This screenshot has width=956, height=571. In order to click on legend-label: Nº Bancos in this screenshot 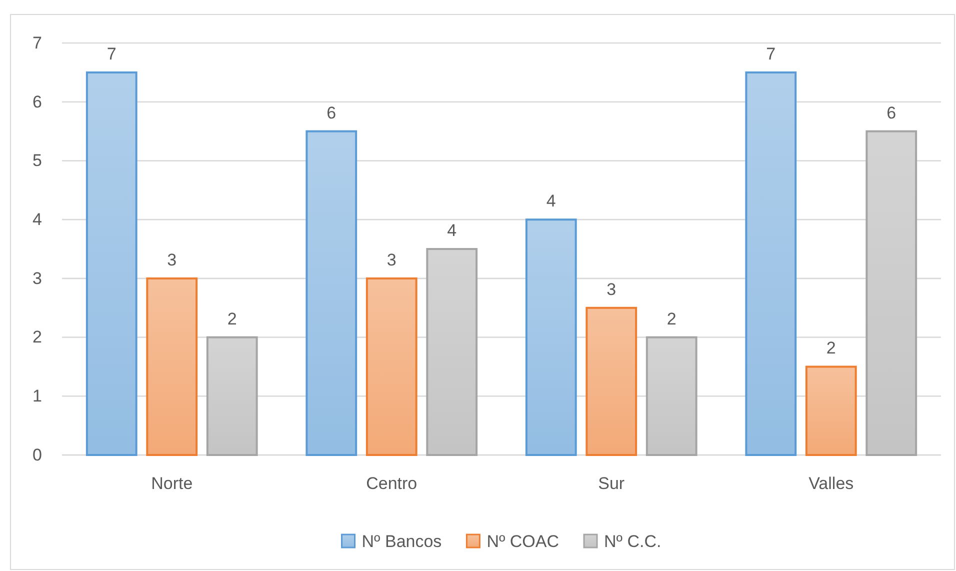, I will do `click(402, 541)`.